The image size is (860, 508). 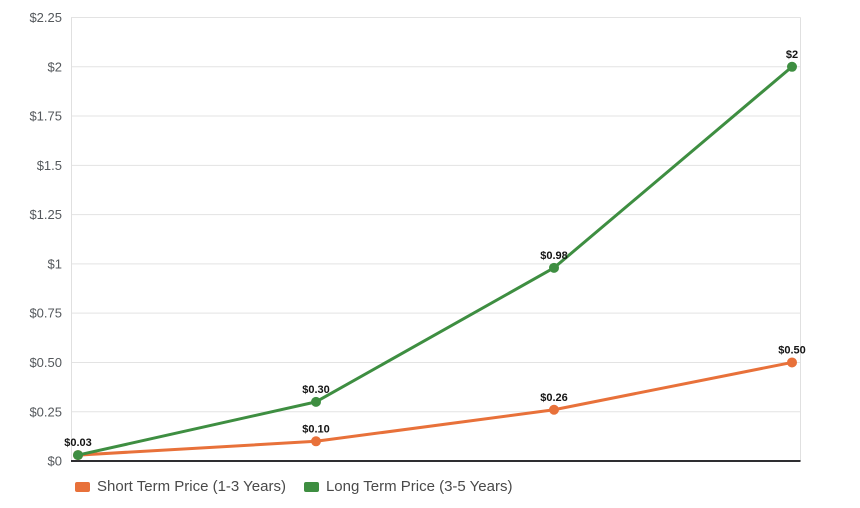 I want to click on data-point-label: $0.10, so click(x=316, y=429).